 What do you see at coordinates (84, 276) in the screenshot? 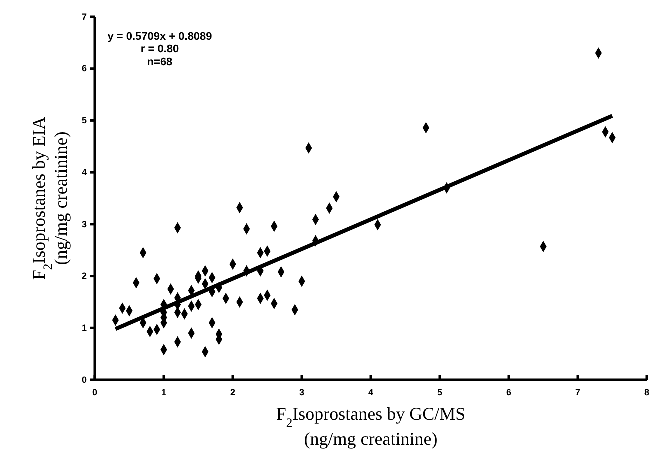
I see `y-tick-label: 2` at bounding box center [84, 276].